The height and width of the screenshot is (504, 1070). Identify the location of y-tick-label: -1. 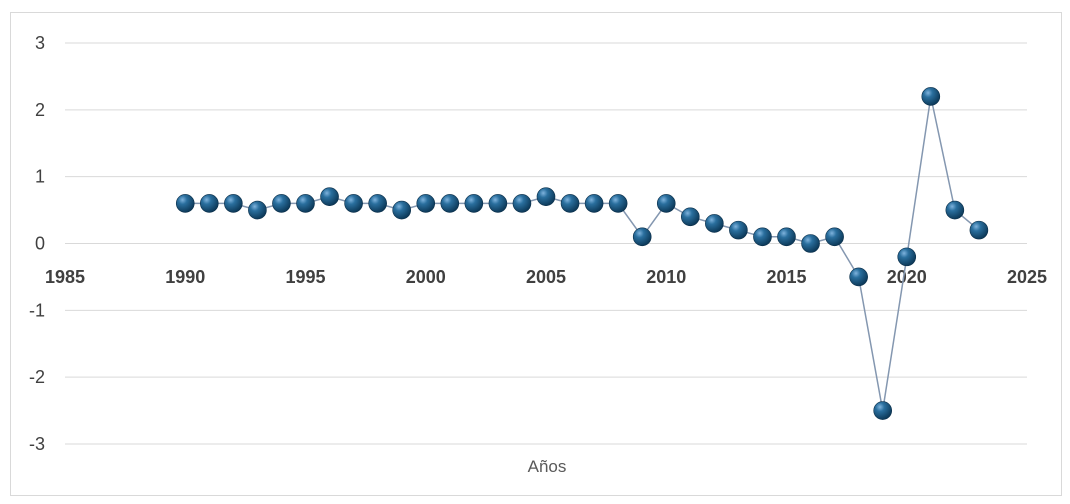
(37, 310).